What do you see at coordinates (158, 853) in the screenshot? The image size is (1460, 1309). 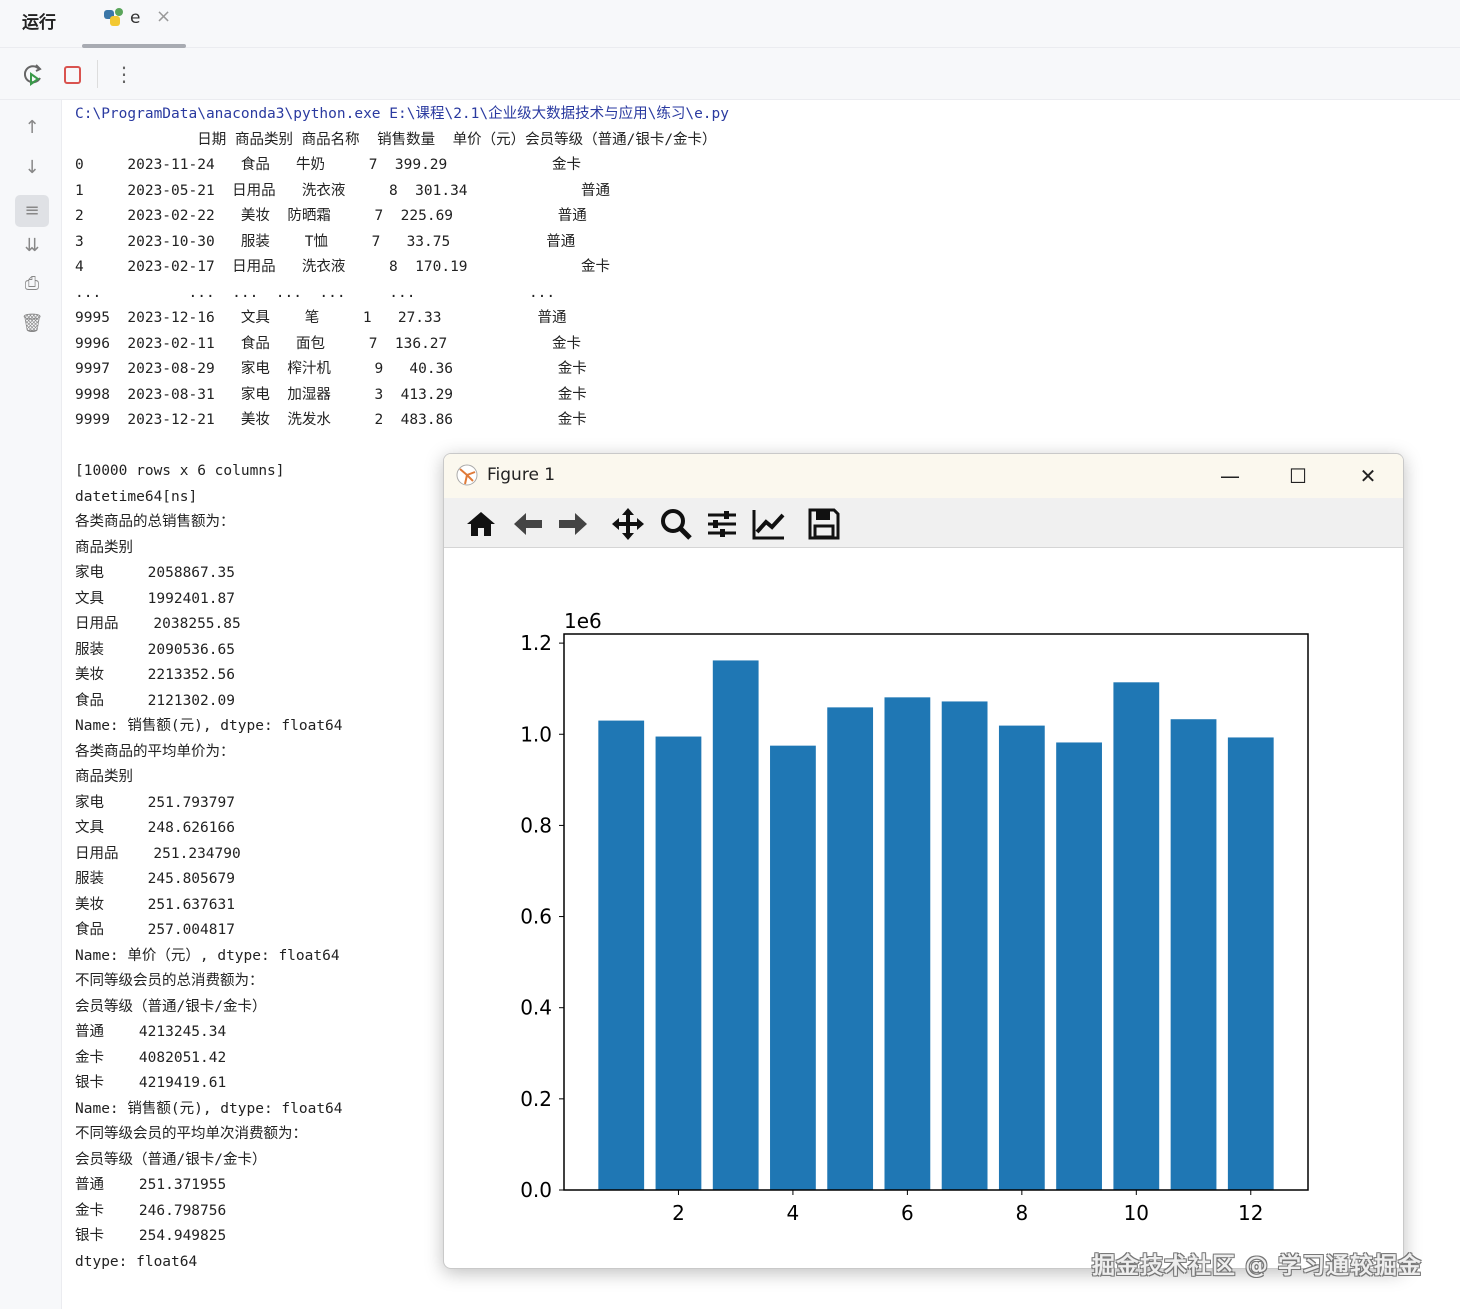 I see `console-line: 日用品 251.234790` at bounding box center [158, 853].